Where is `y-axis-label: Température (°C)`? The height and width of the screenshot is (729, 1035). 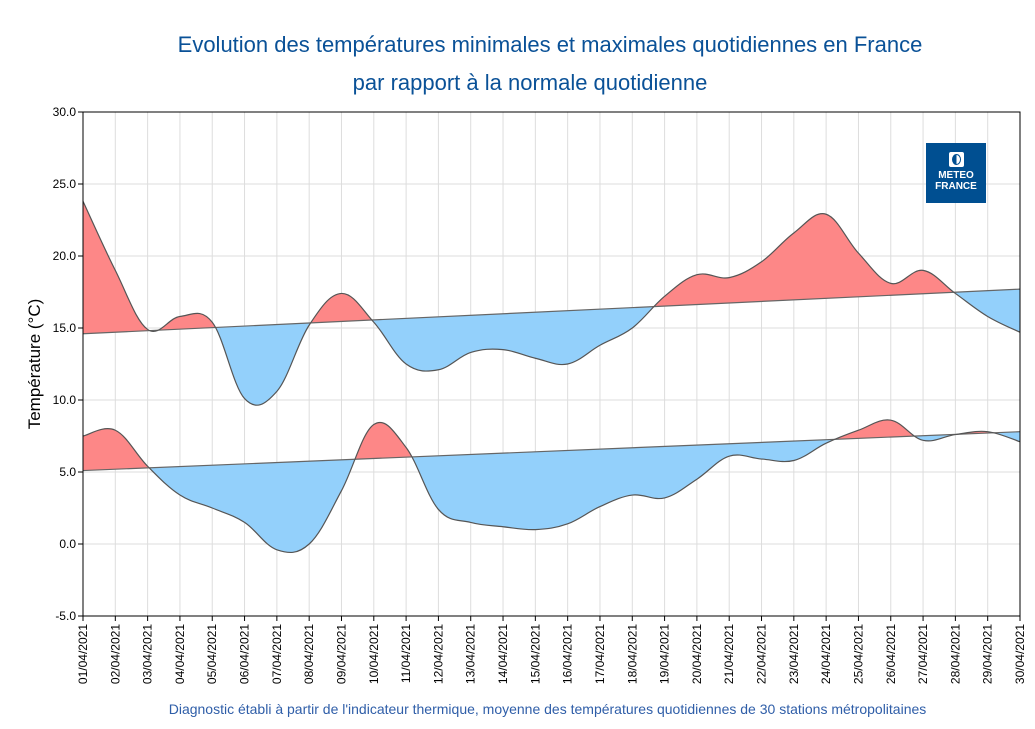 y-axis-label: Température (°C) is located at coordinates (34, 364).